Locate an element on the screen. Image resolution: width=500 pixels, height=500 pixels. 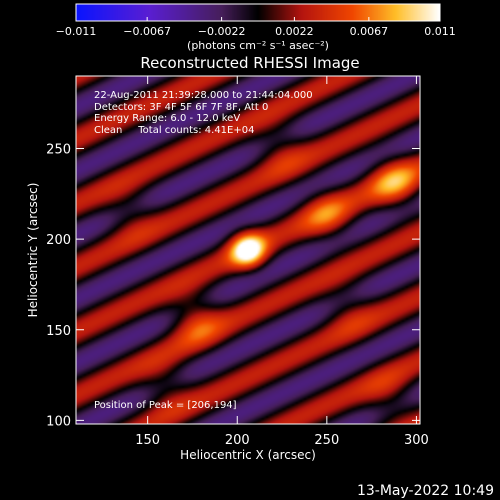
colorbar-tick-label: 0.0022 is located at coordinates (294, 31).